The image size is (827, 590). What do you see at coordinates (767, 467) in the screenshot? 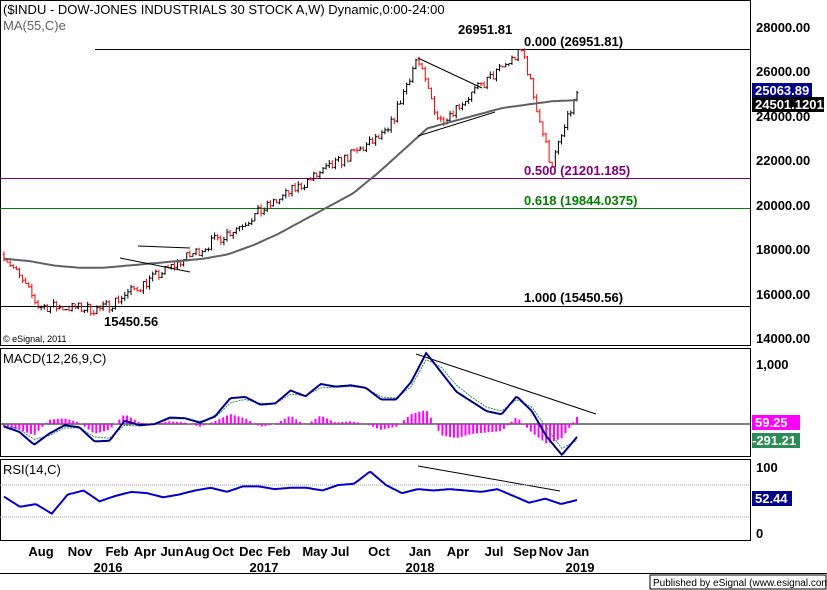
I see `rsi-y-tick-100: 100` at bounding box center [767, 467].